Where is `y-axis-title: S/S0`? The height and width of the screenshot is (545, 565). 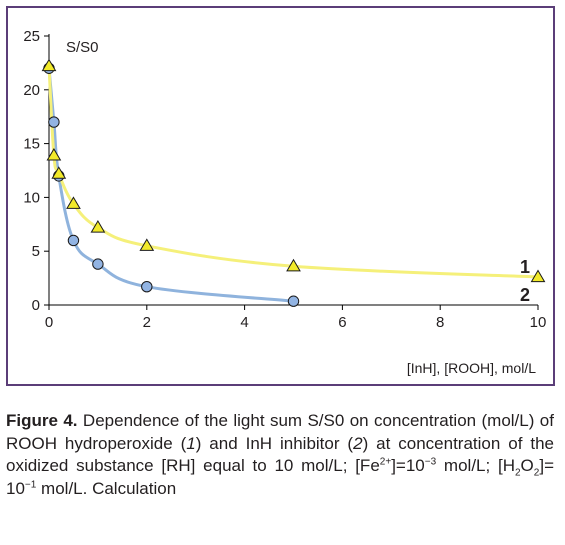
y-axis-title: S/S0 is located at coordinates (82, 47).